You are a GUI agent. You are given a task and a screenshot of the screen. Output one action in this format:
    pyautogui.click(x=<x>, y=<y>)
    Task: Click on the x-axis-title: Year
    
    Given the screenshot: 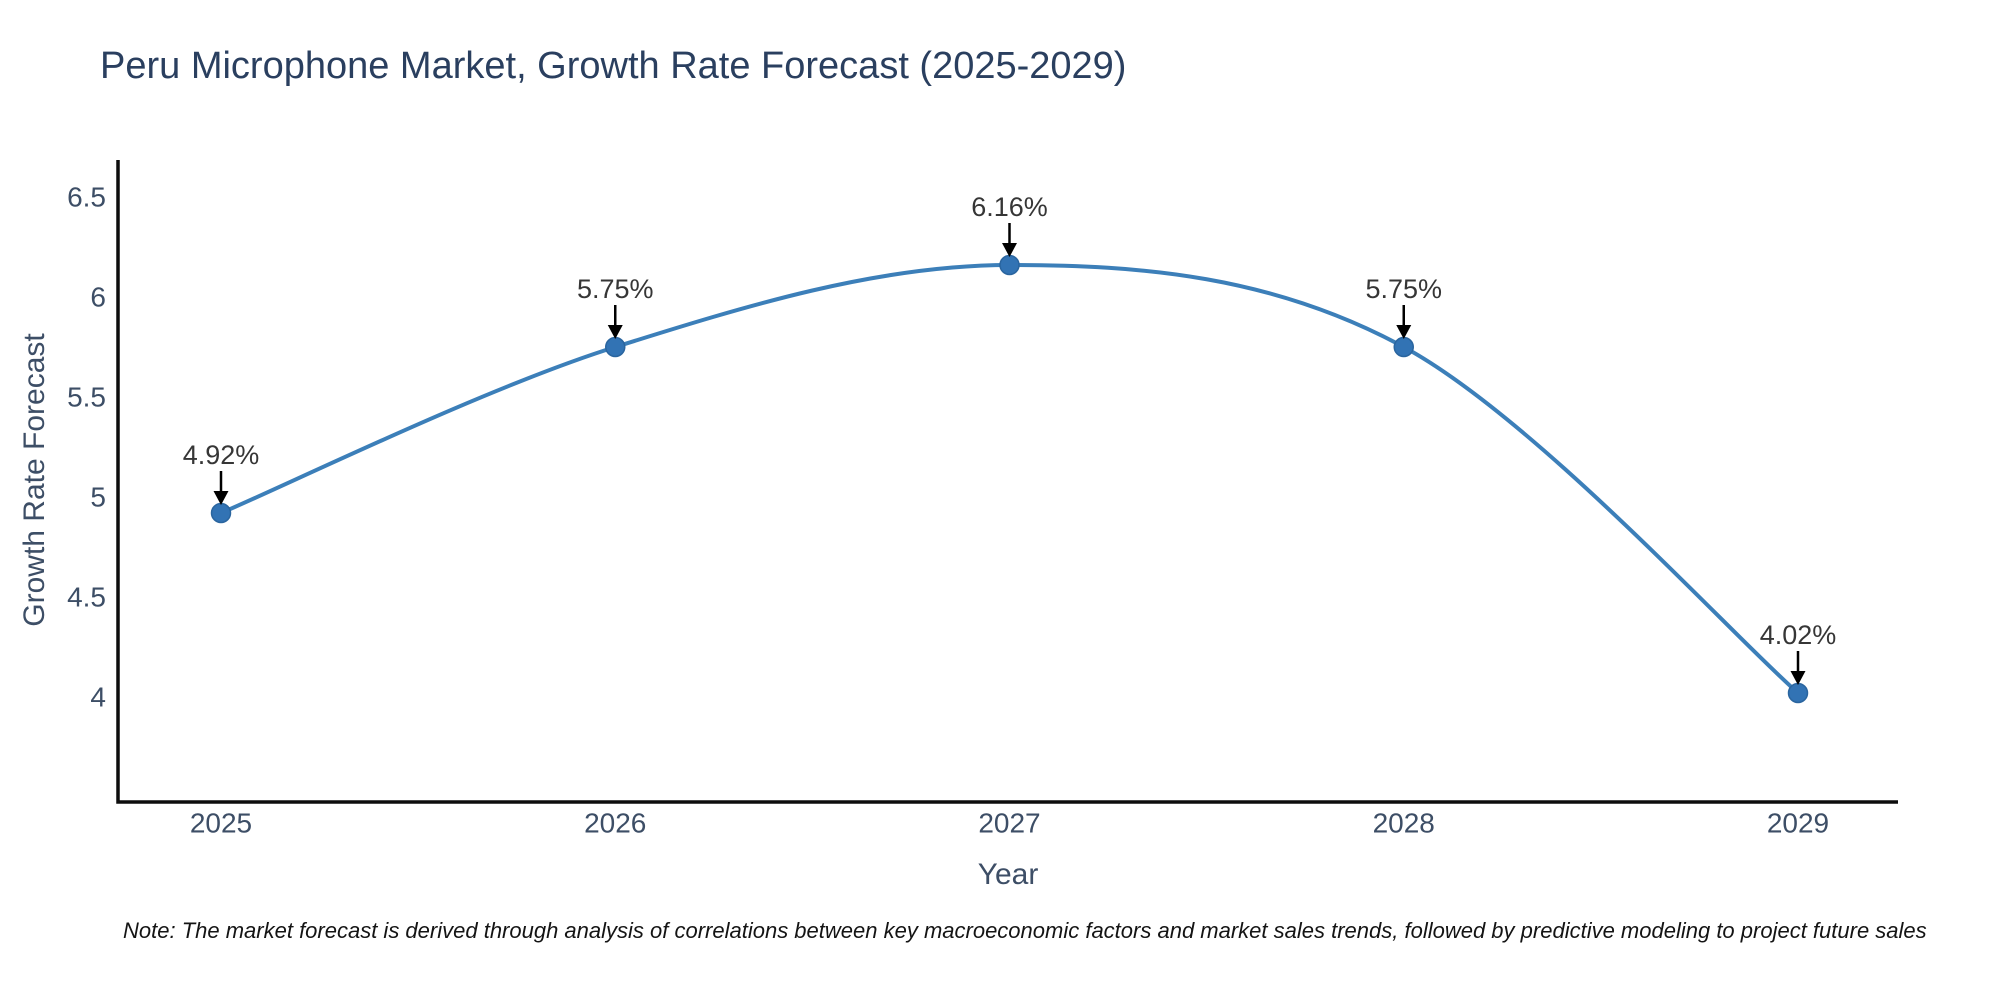 What is the action you would take?
    pyautogui.click(x=1008, y=874)
    